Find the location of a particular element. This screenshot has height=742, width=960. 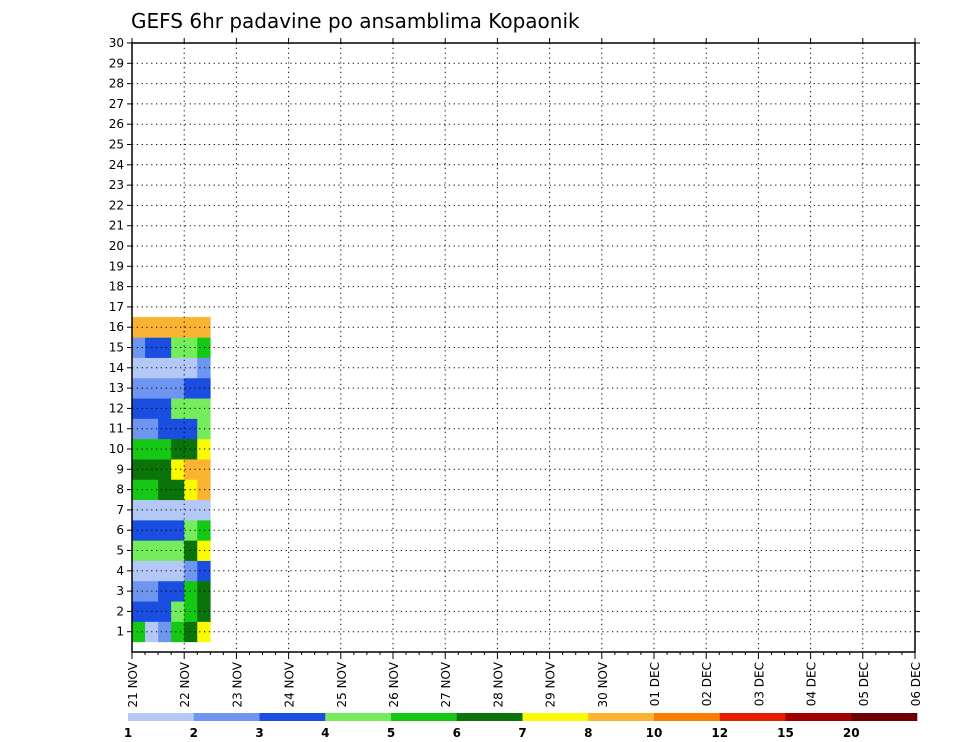

colorbar-label: 4 is located at coordinates (325, 733).